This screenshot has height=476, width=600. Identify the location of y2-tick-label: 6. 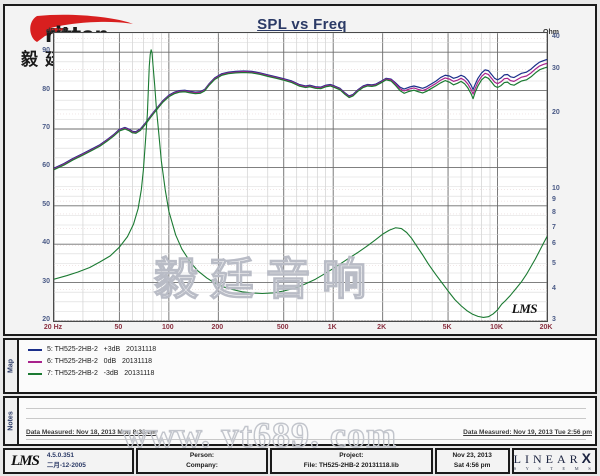
(554, 244).